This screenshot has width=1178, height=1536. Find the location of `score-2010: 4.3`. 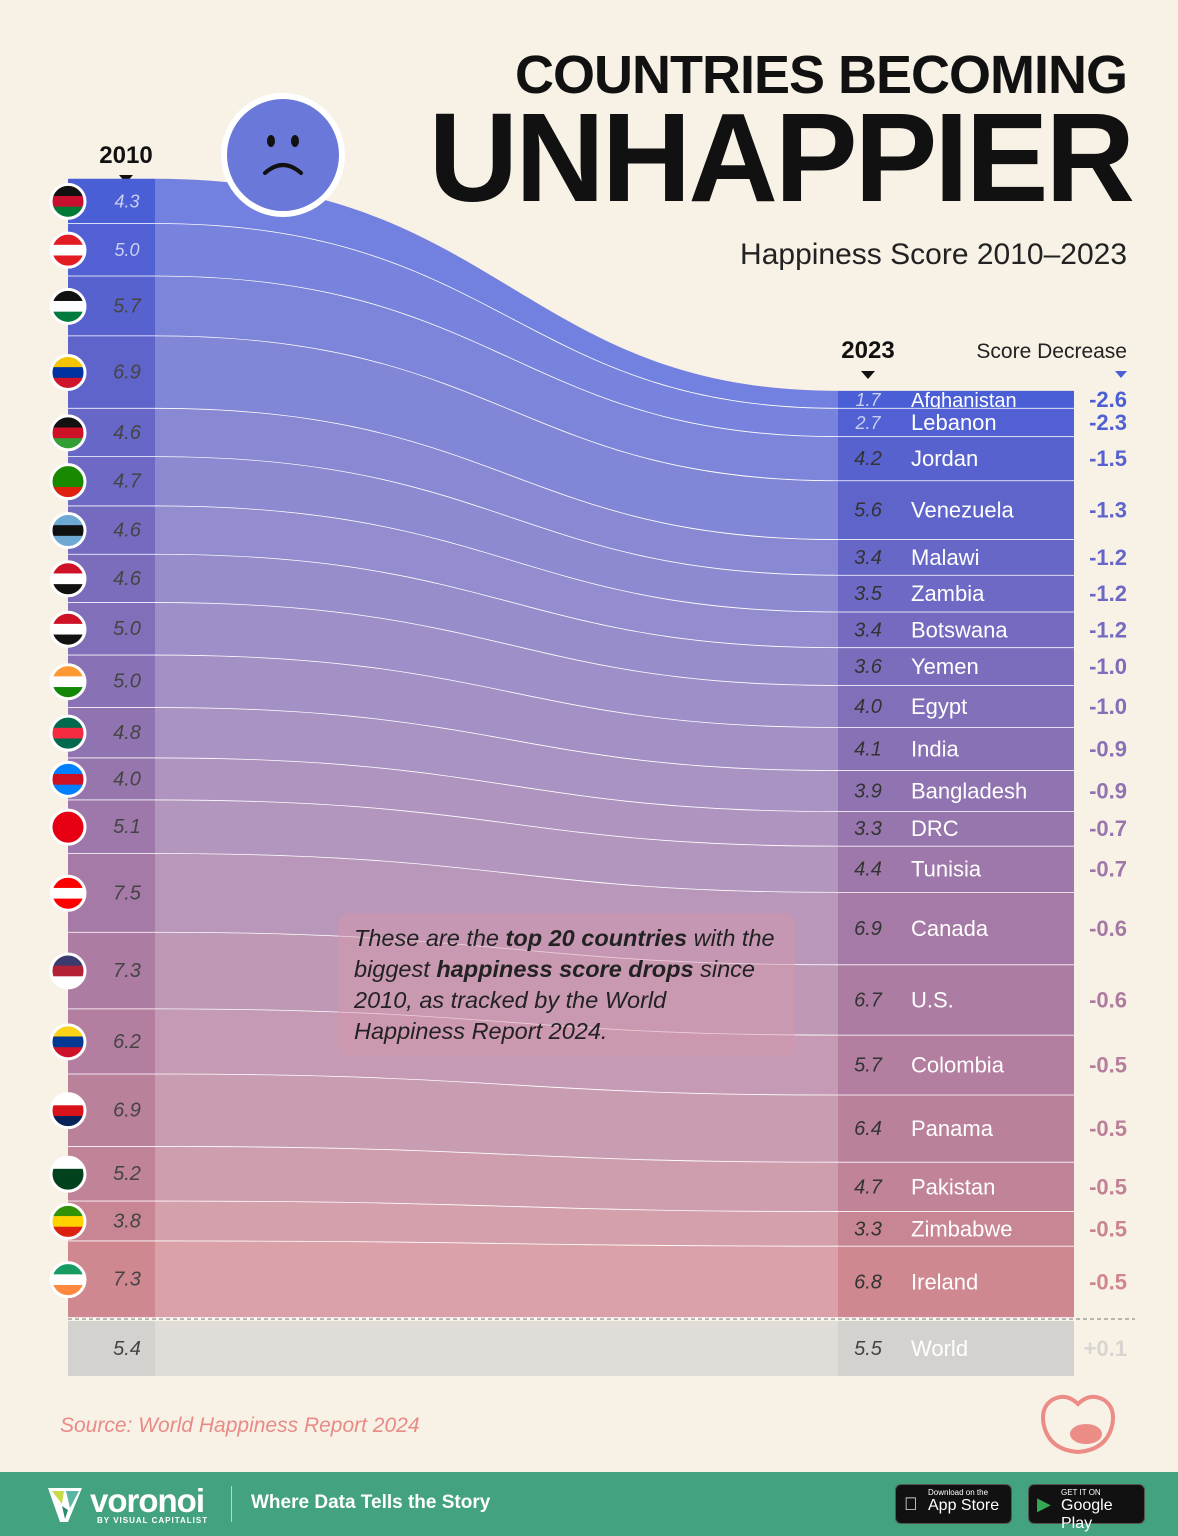

score-2010: 4.3 is located at coordinates (126, 201).